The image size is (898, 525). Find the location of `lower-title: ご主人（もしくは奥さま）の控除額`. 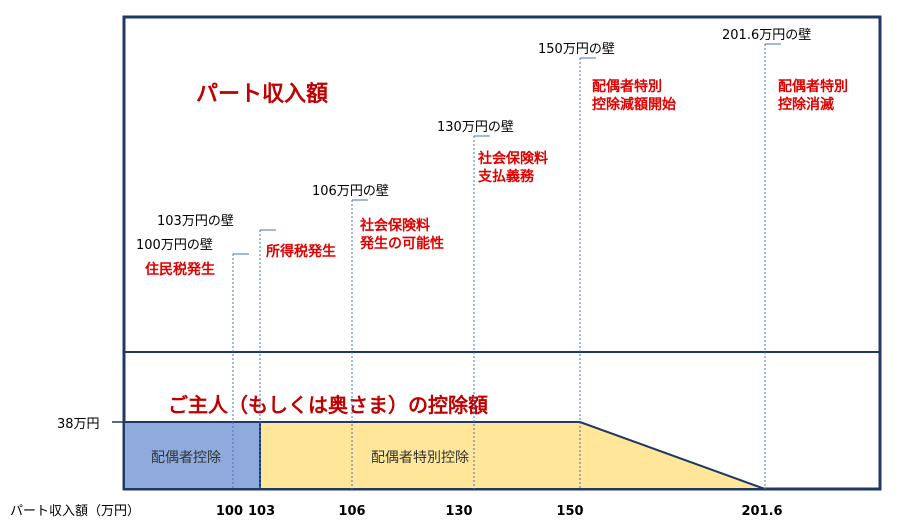

lower-title: ご主人（もしくは奥さま）の控除額 is located at coordinates (328, 405).